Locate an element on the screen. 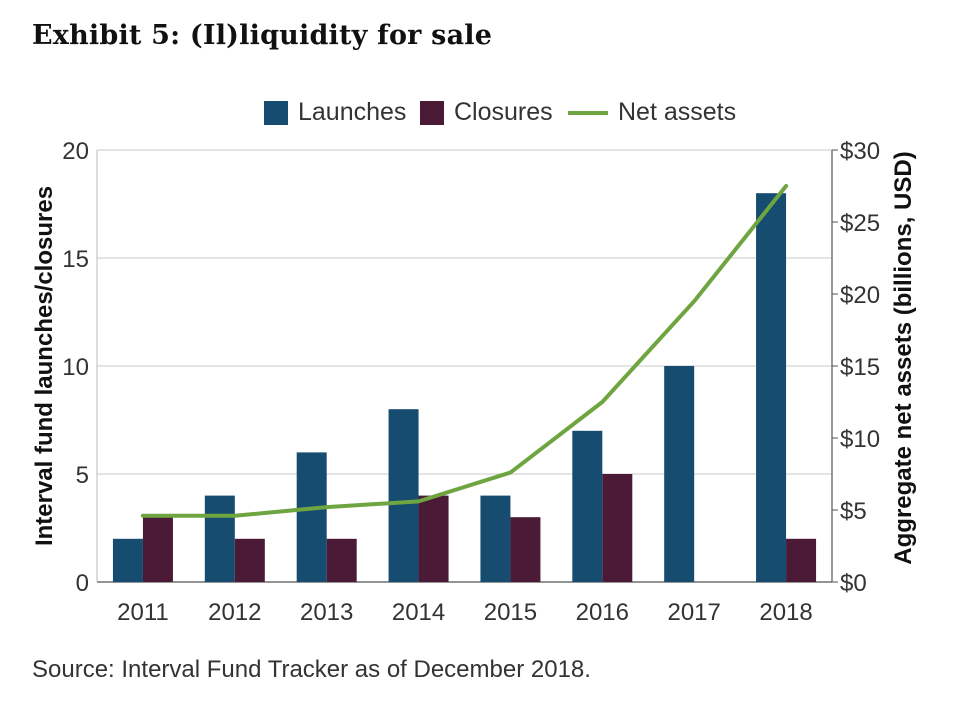  y-tick-label: 5 is located at coordinates (82, 475).